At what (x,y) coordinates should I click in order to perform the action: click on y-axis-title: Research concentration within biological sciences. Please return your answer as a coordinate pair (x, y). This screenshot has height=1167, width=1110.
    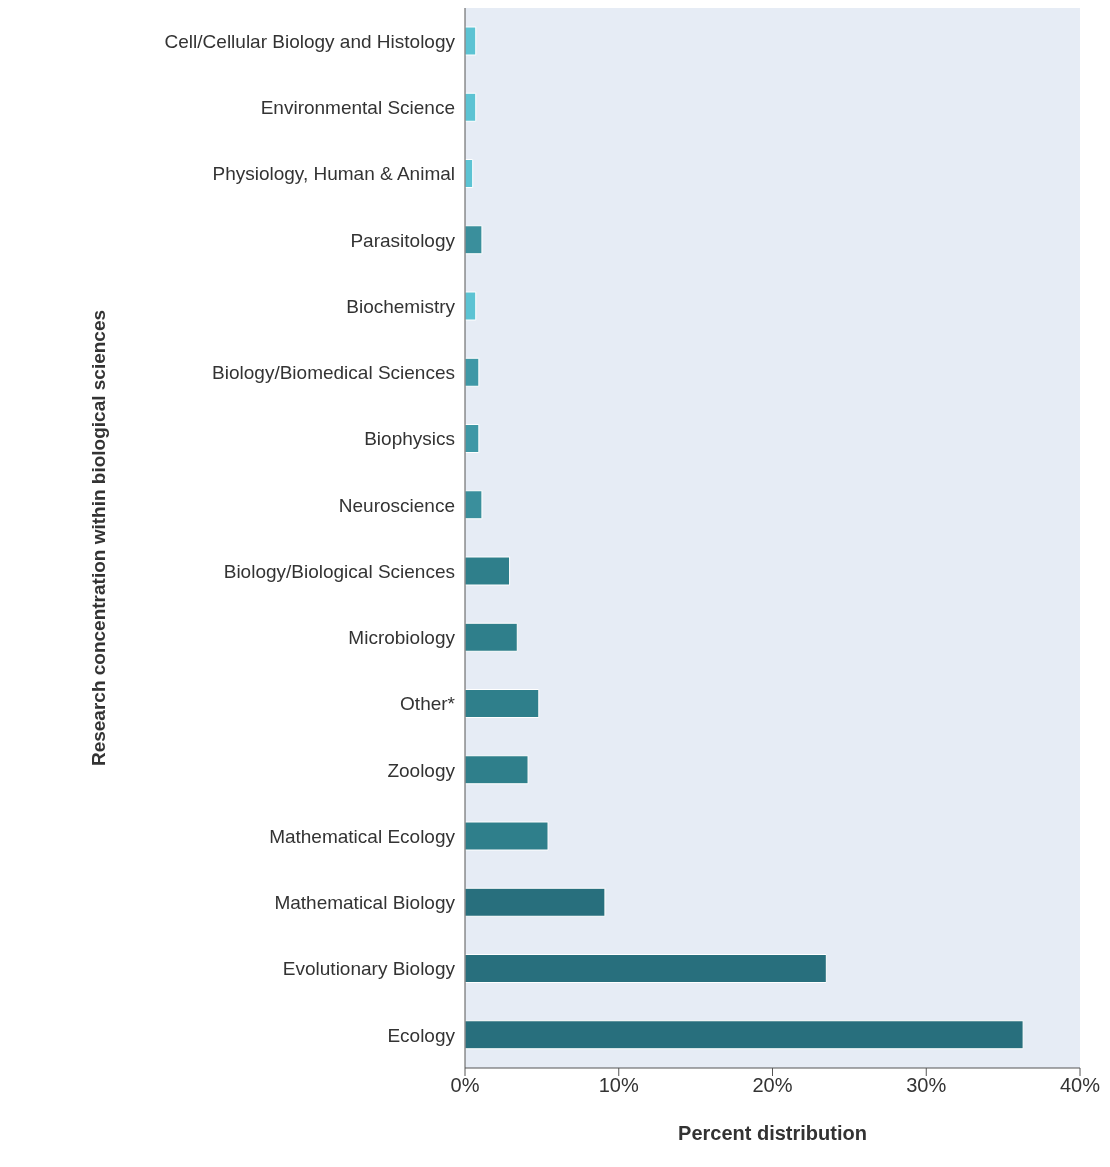
    Looking at the image, I should click on (98, 538).